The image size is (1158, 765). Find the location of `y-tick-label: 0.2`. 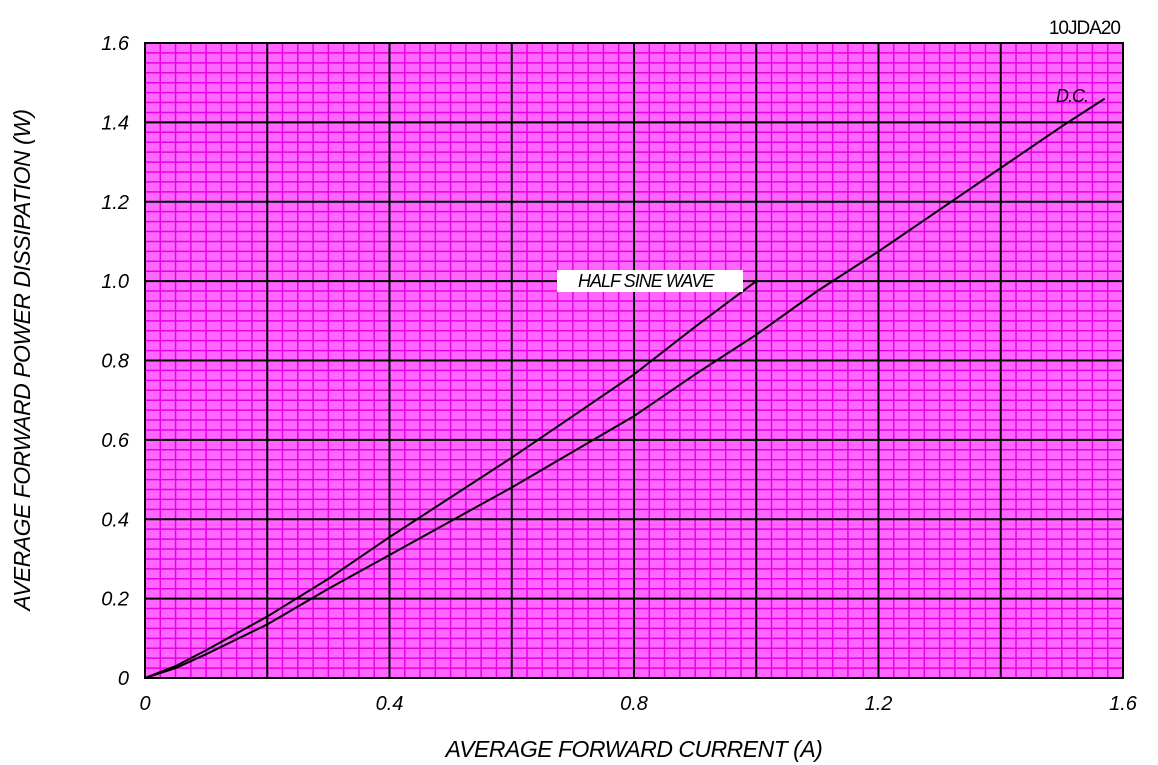

y-tick-label: 0.2 is located at coordinates (115, 600).